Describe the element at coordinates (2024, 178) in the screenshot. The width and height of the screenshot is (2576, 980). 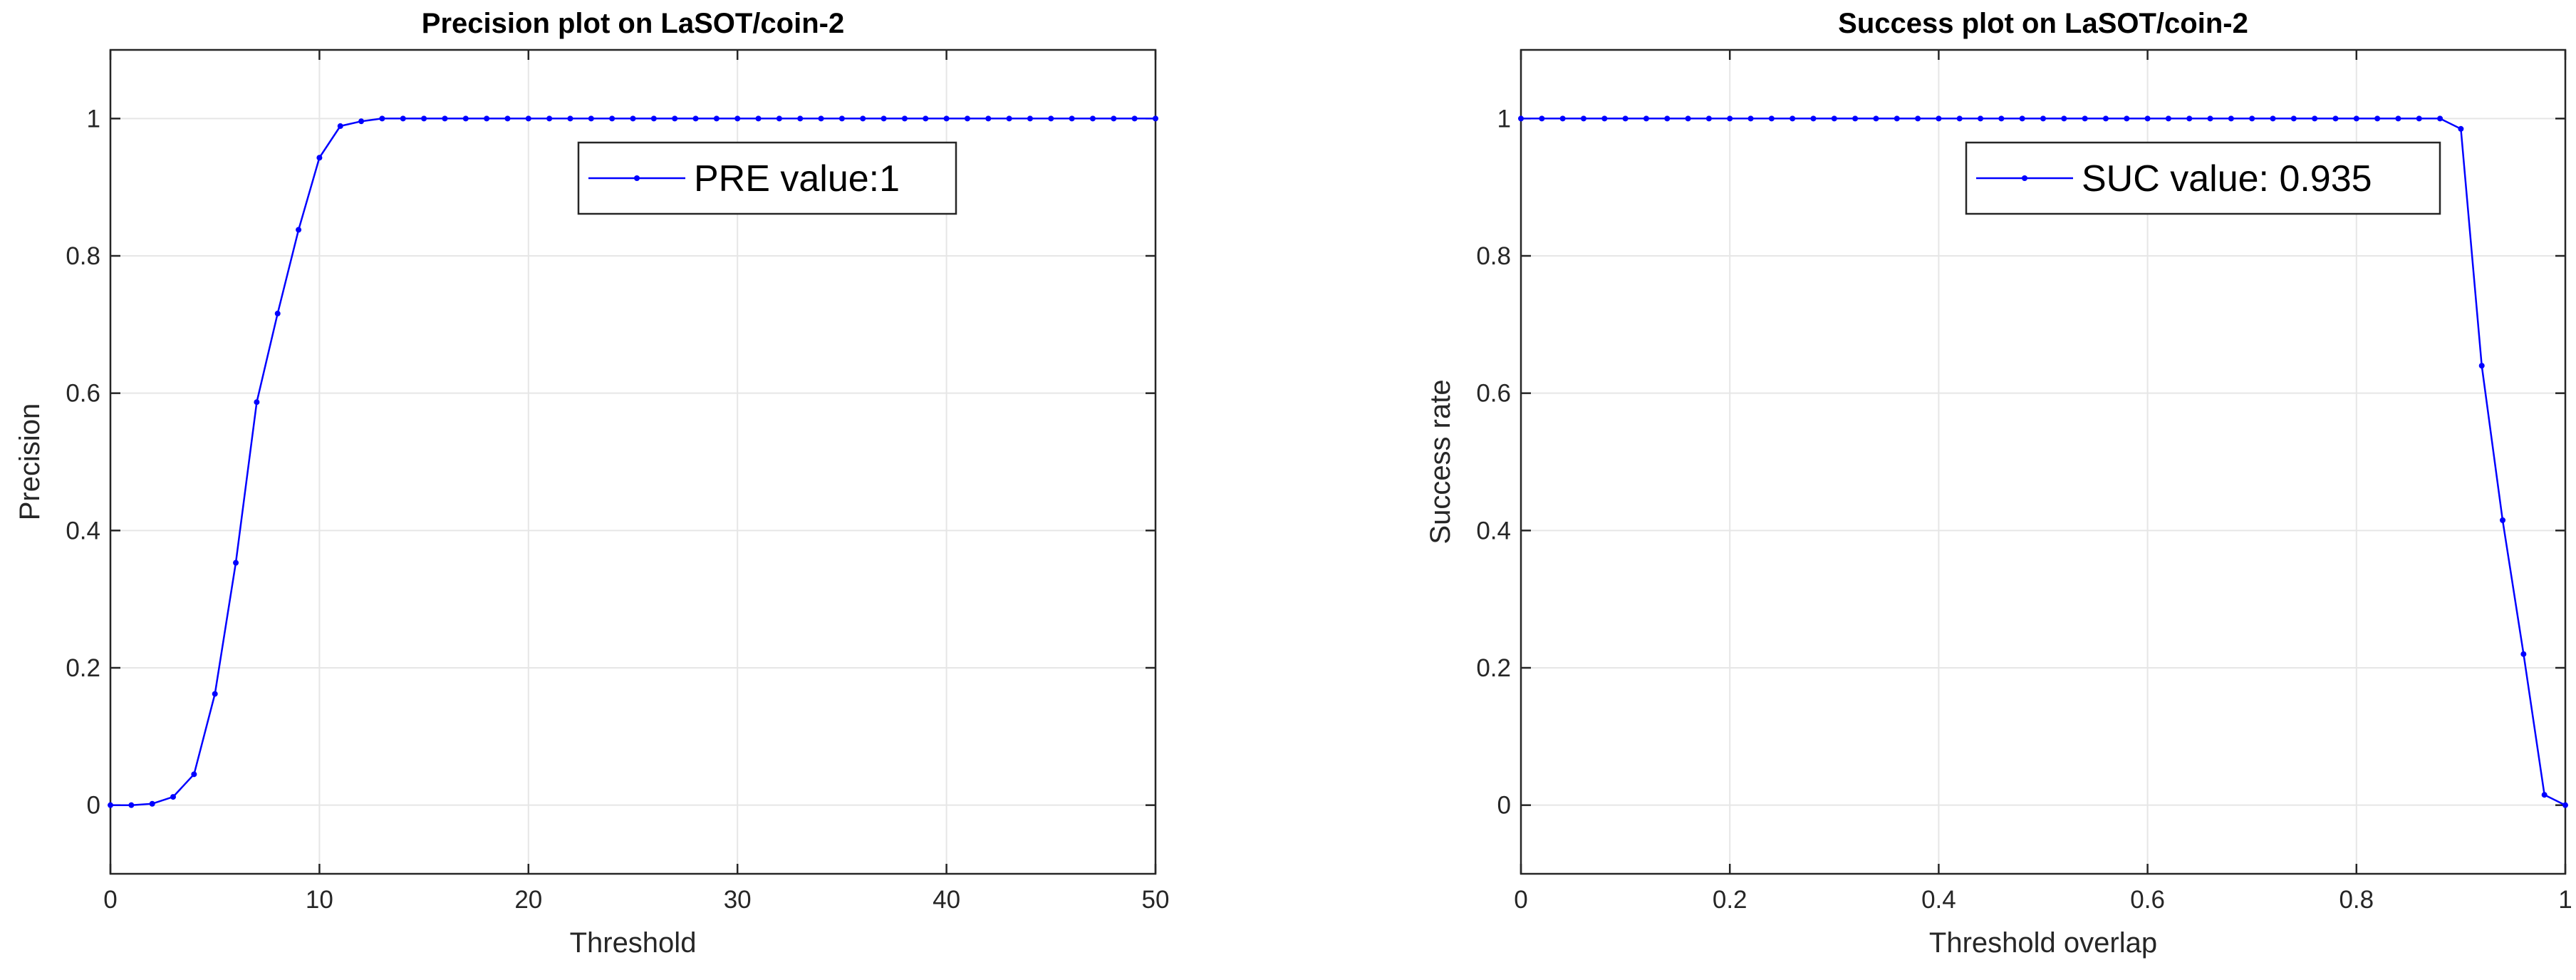
I see `legend-marker` at that location.